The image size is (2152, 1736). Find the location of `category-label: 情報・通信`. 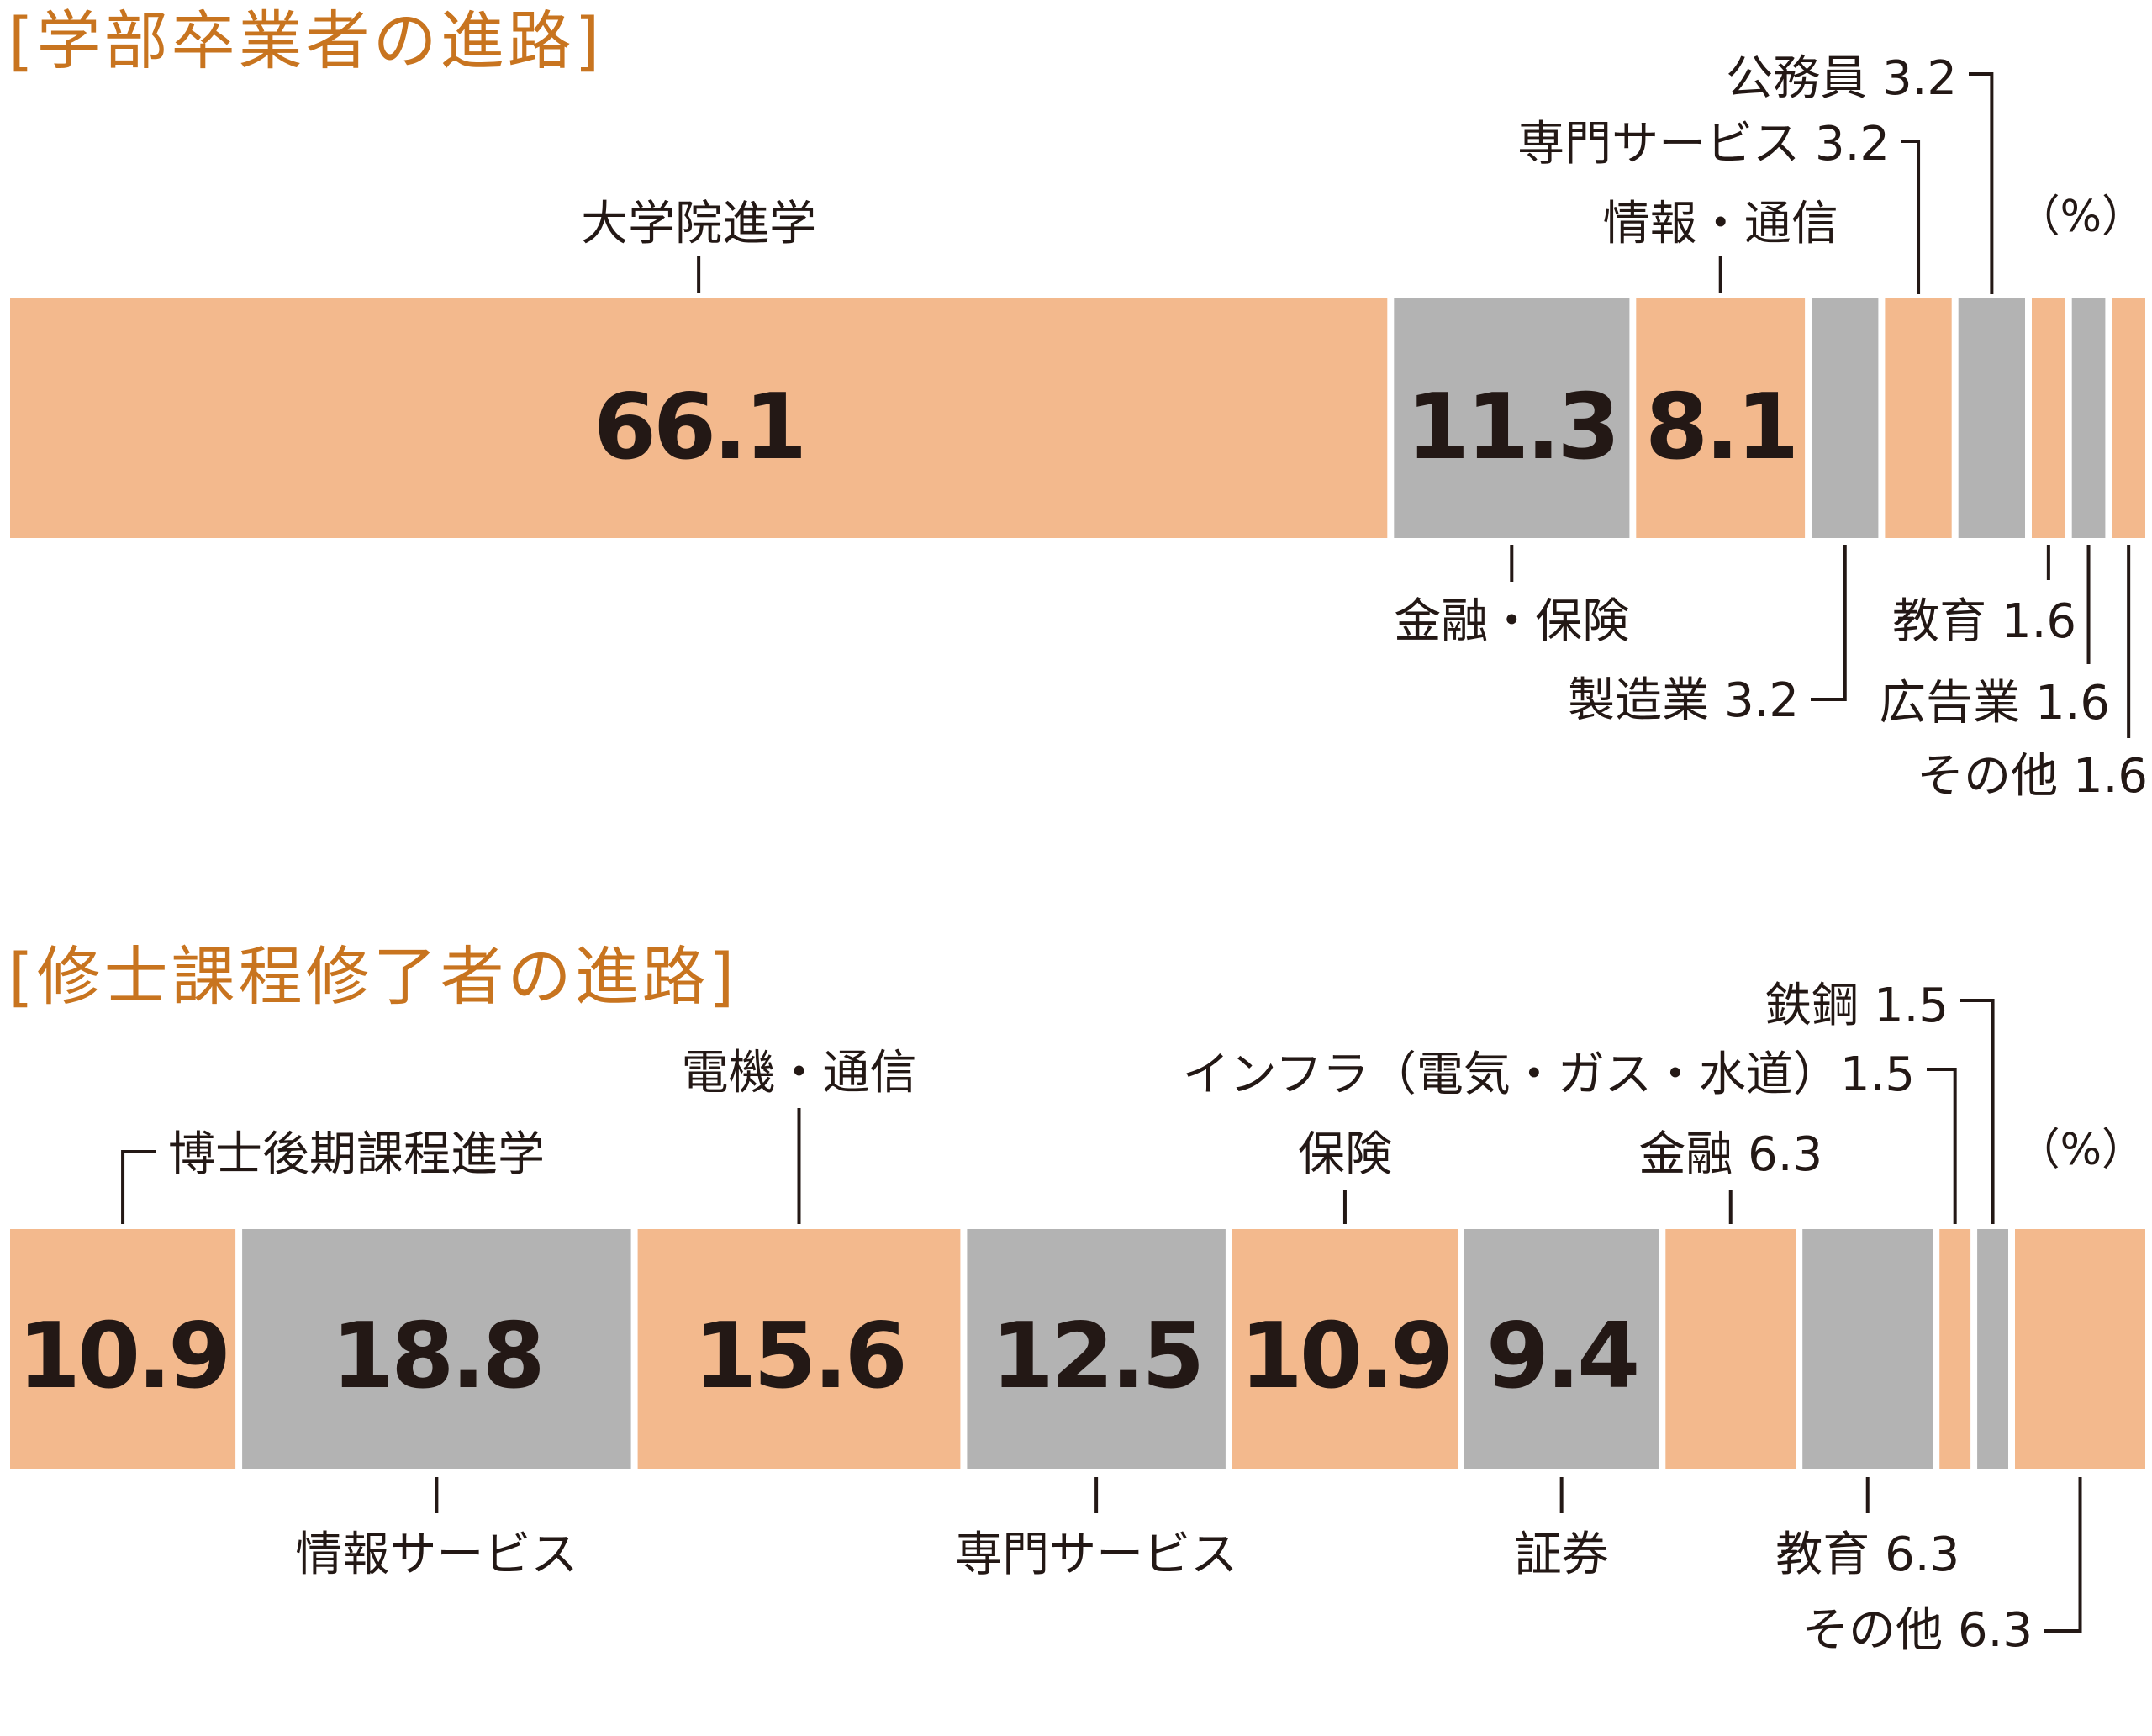

category-label: 情報・通信 is located at coordinates (1720, 224).